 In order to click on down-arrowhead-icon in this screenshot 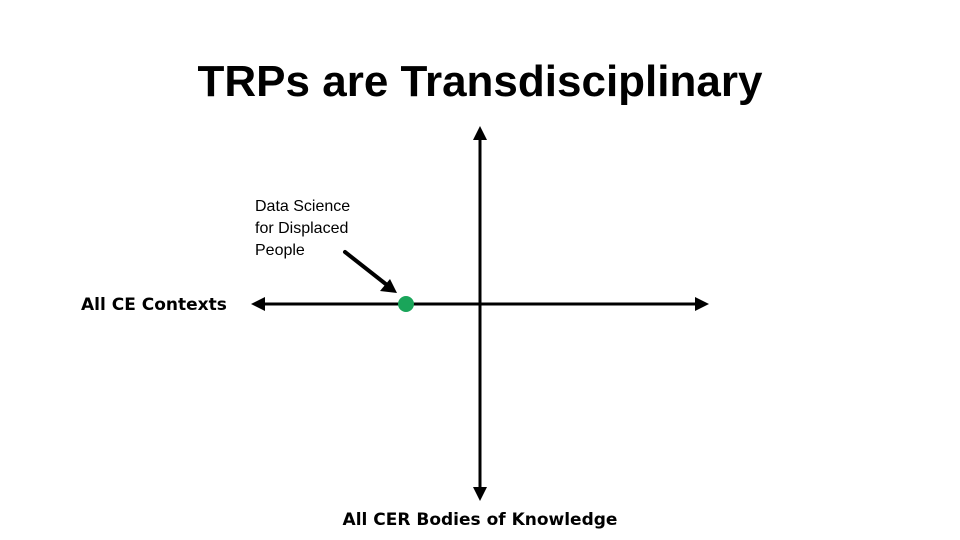, I will do `click(480, 494)`.